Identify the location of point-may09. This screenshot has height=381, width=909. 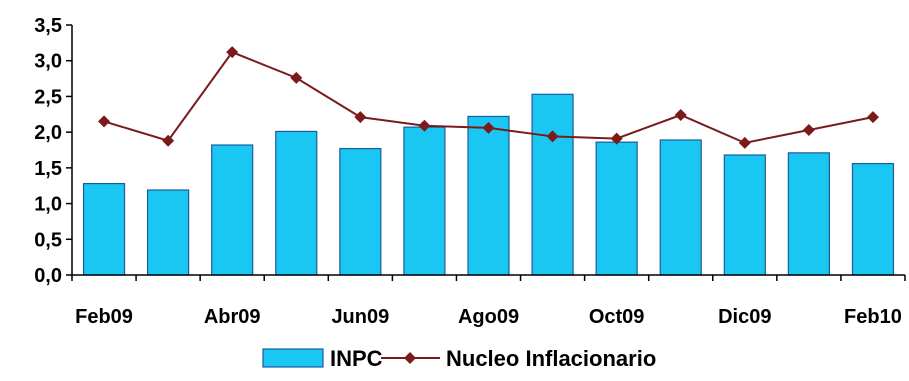
(296, 77).